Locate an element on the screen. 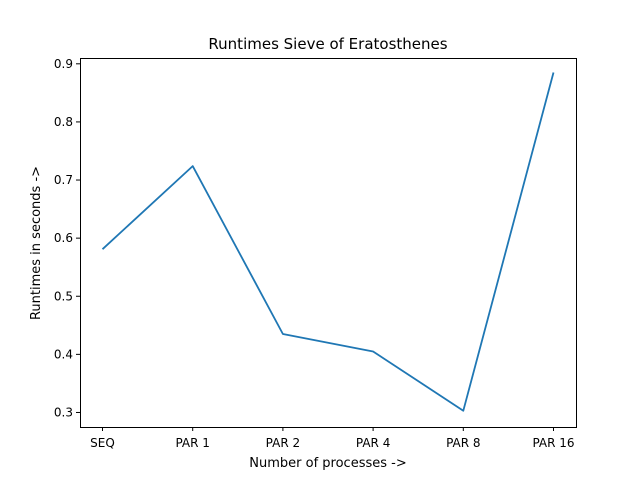  x-tick-label: PAR 8 is located at coordinates (463, 443).